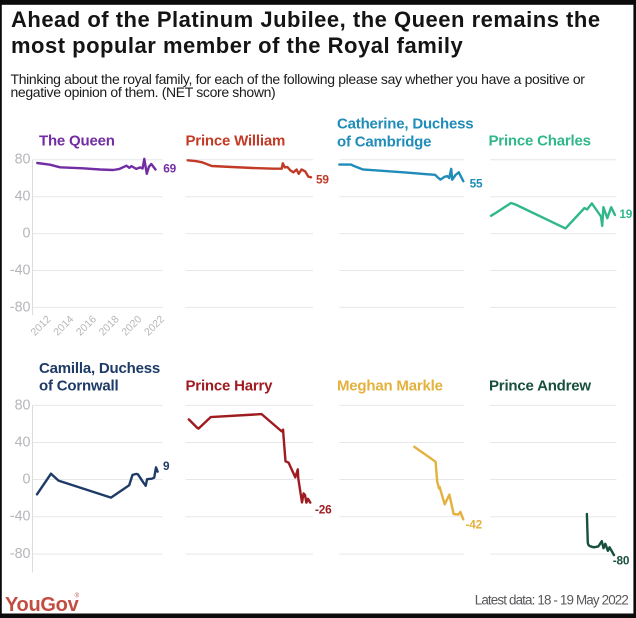 The width and height of the screenshot is (636, 618). I want to click on svg-text: Prince Harry, so click(230, 386).